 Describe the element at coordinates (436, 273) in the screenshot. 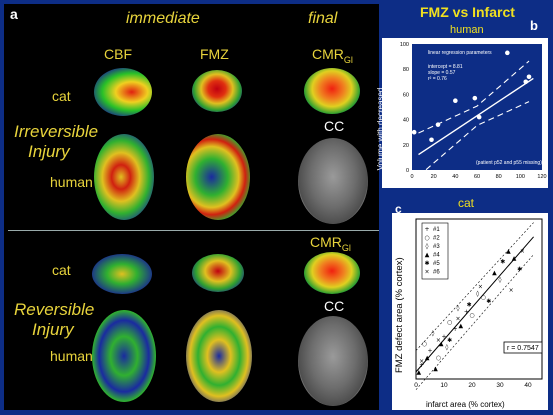

I see `panel-c-legend-label: #6` at that location.